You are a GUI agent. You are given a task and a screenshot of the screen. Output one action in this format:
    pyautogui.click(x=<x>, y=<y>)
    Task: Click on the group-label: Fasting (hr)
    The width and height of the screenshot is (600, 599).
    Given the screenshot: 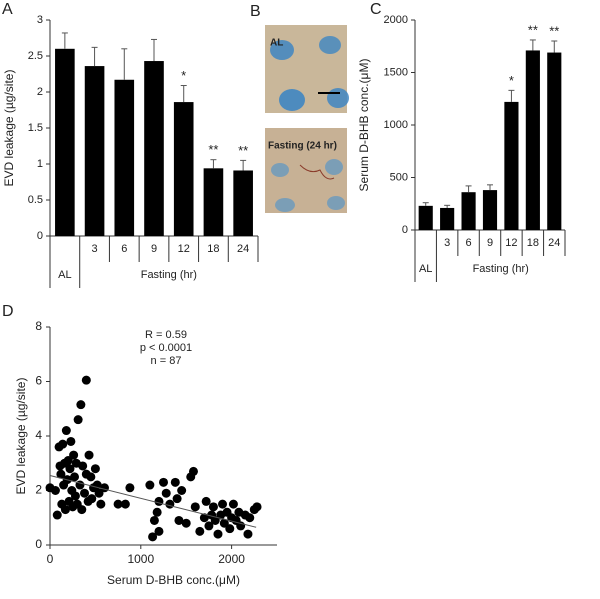 What is the action you would take?
    pyautogui.click(x=169, y=275)
    